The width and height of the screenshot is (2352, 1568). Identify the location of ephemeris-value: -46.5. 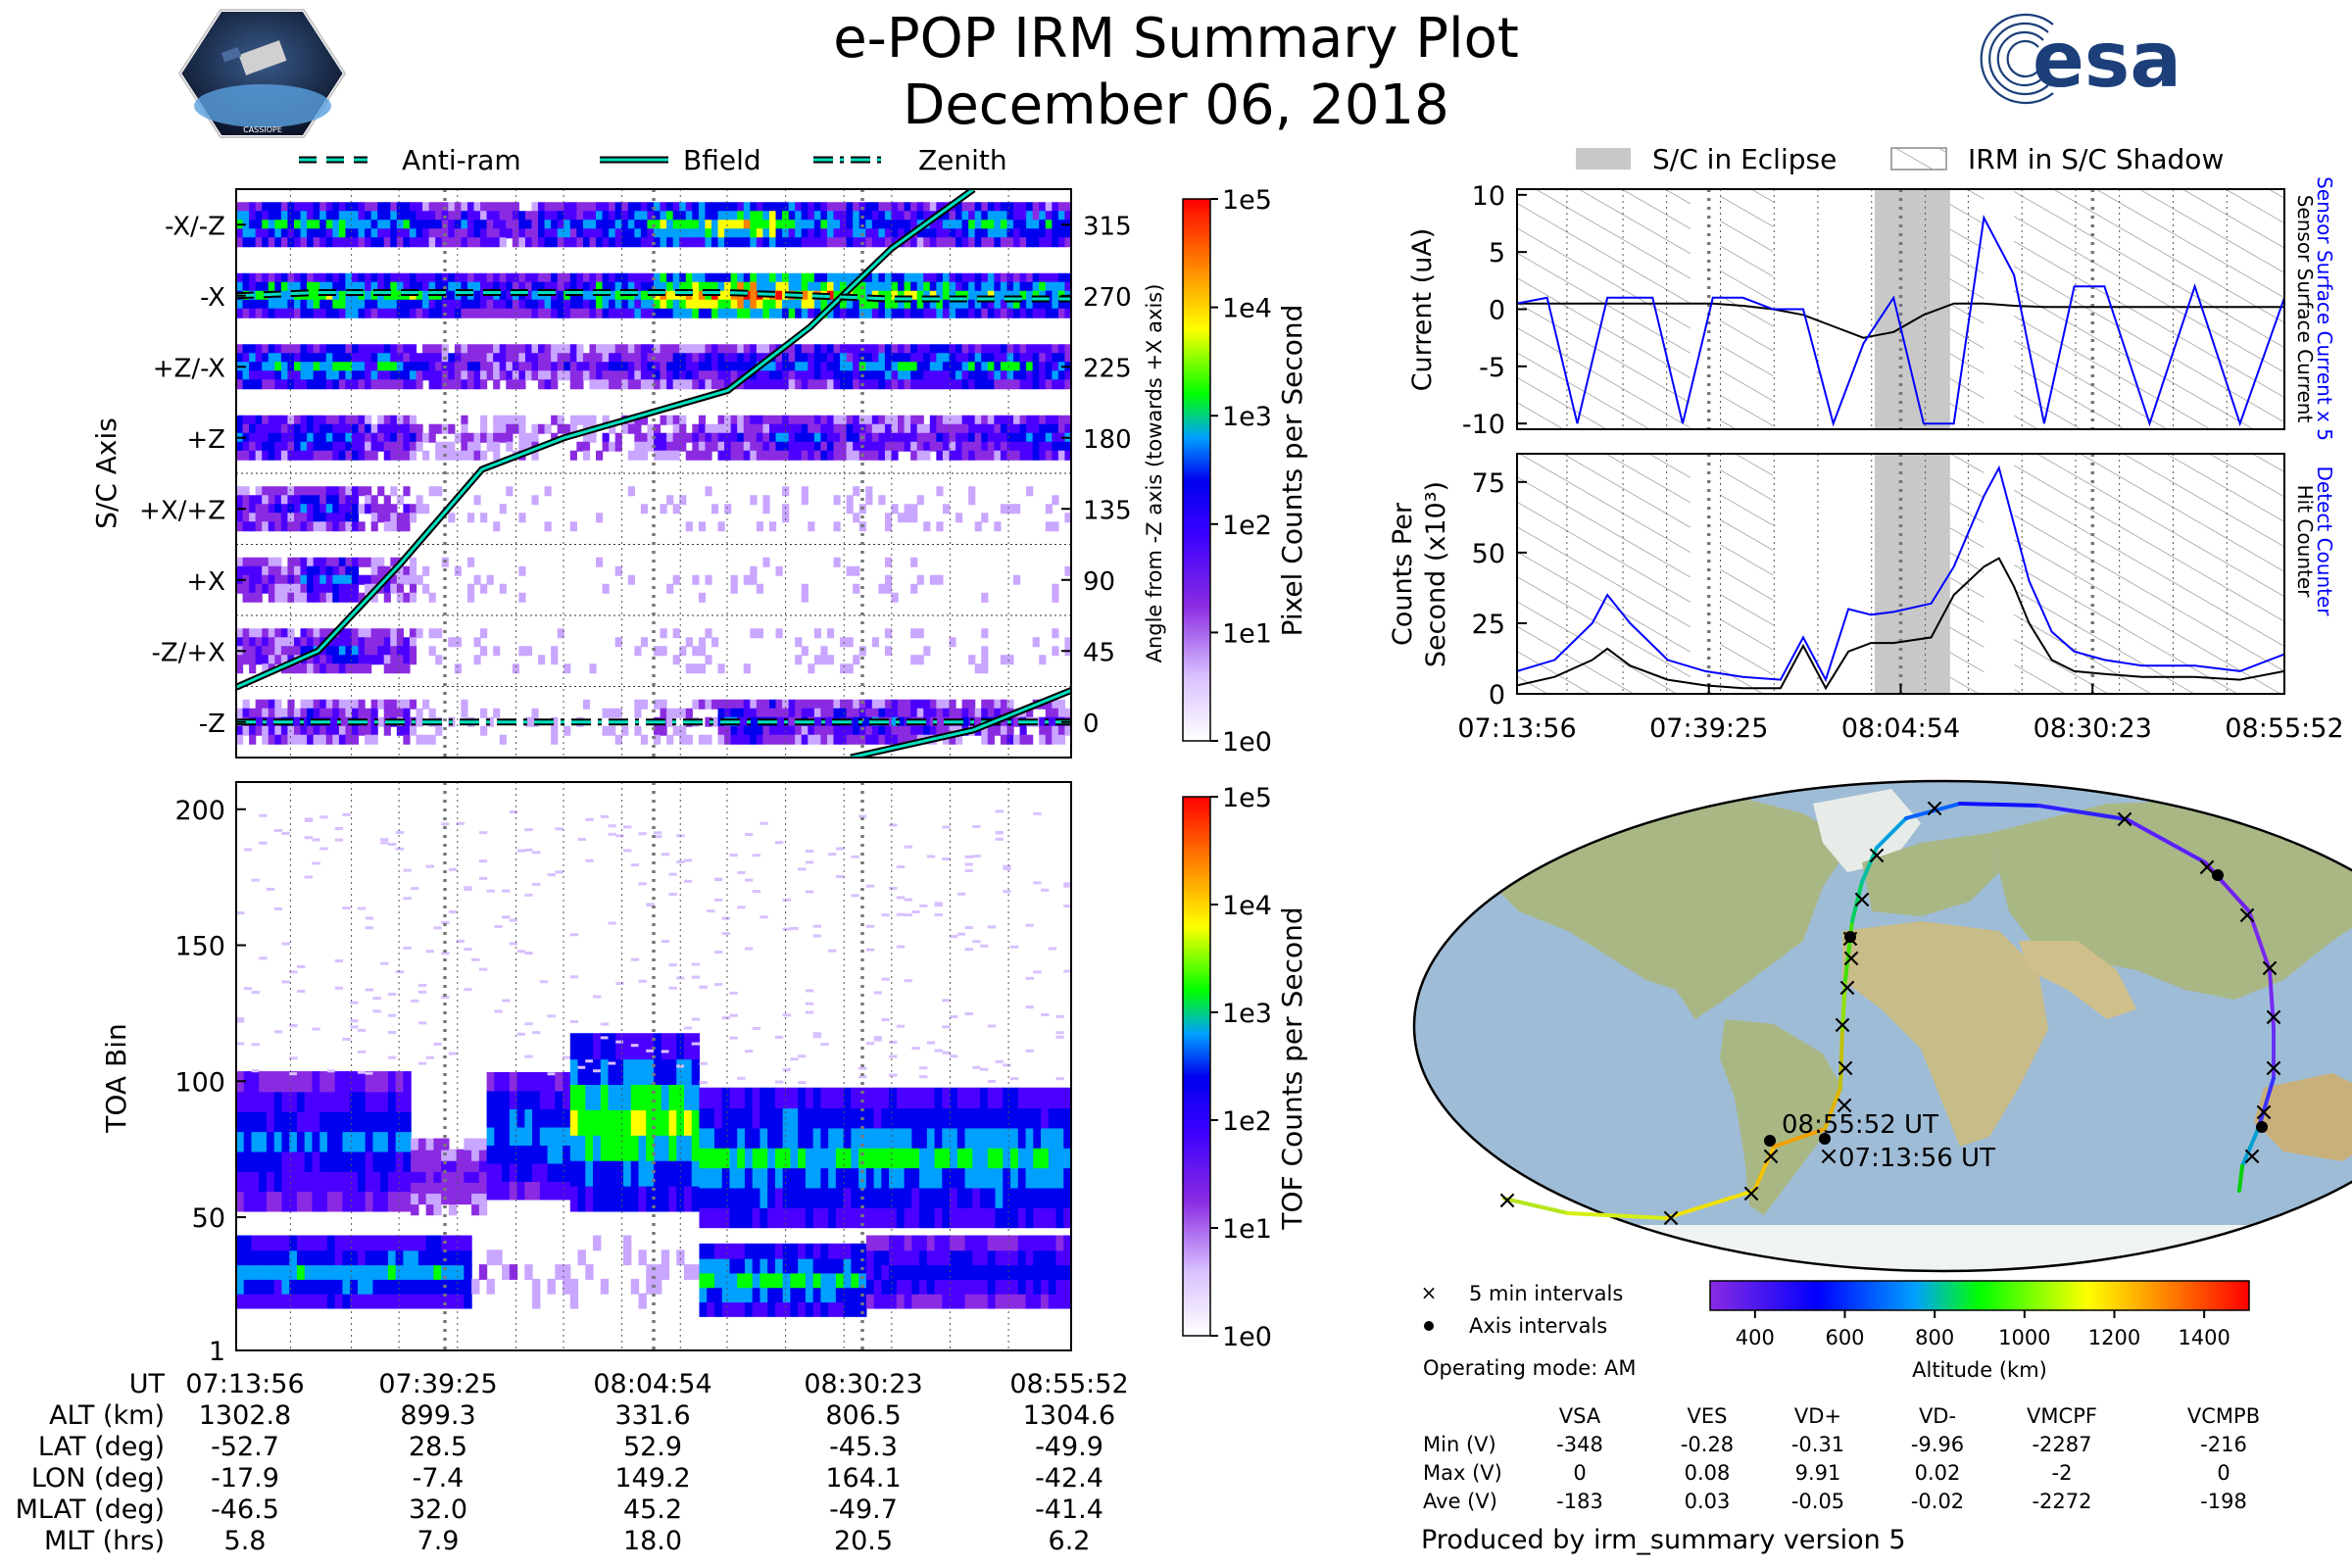
(245, 1509).